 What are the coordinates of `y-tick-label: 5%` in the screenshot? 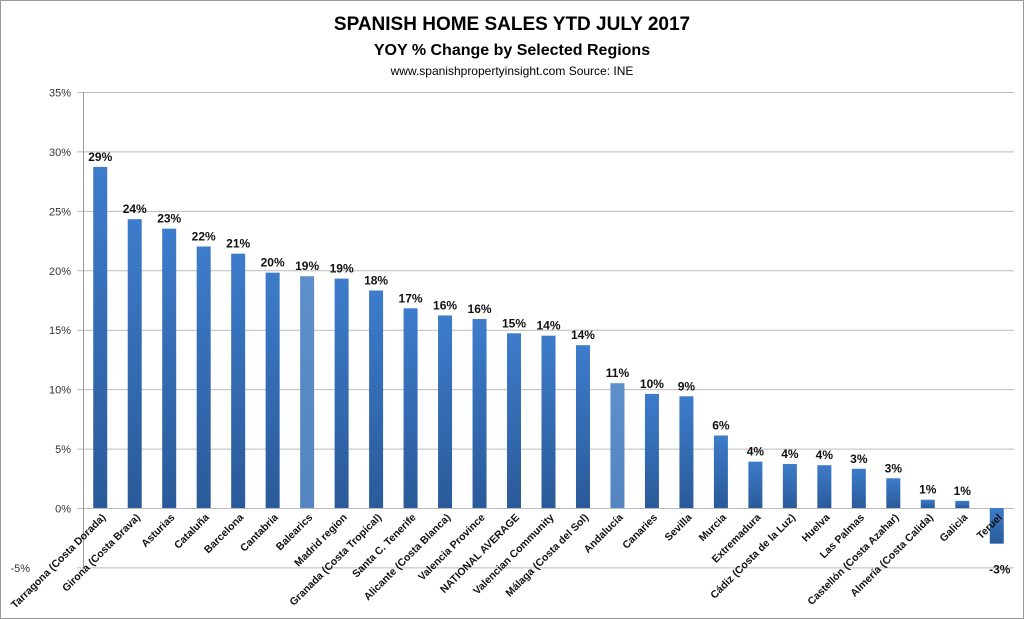 It's located at (63, 450).